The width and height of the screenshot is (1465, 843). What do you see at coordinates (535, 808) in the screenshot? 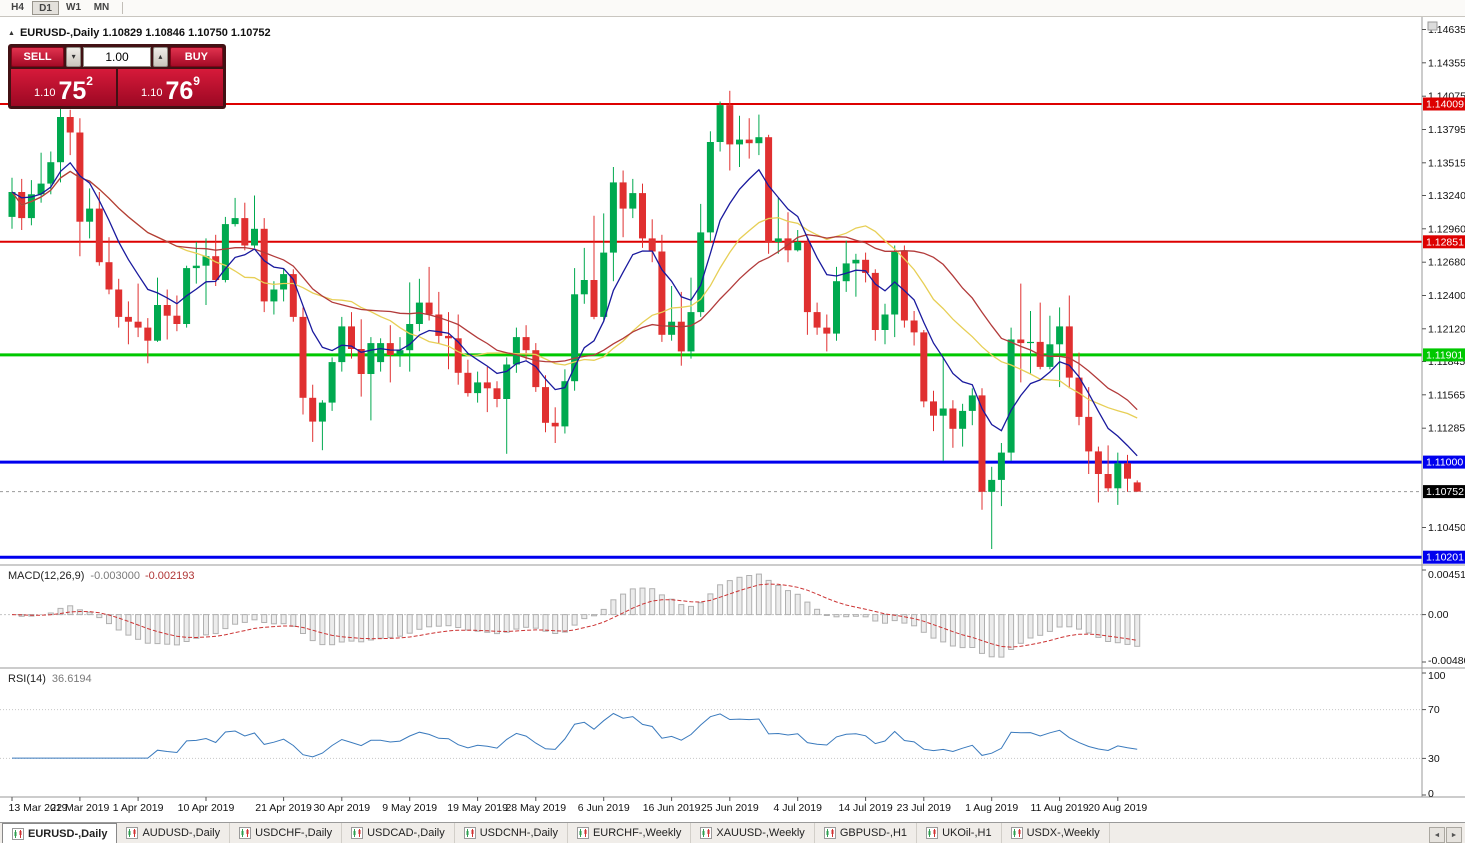
I see `svg-text: 28 May 2019` at bounding box center [535, 808].